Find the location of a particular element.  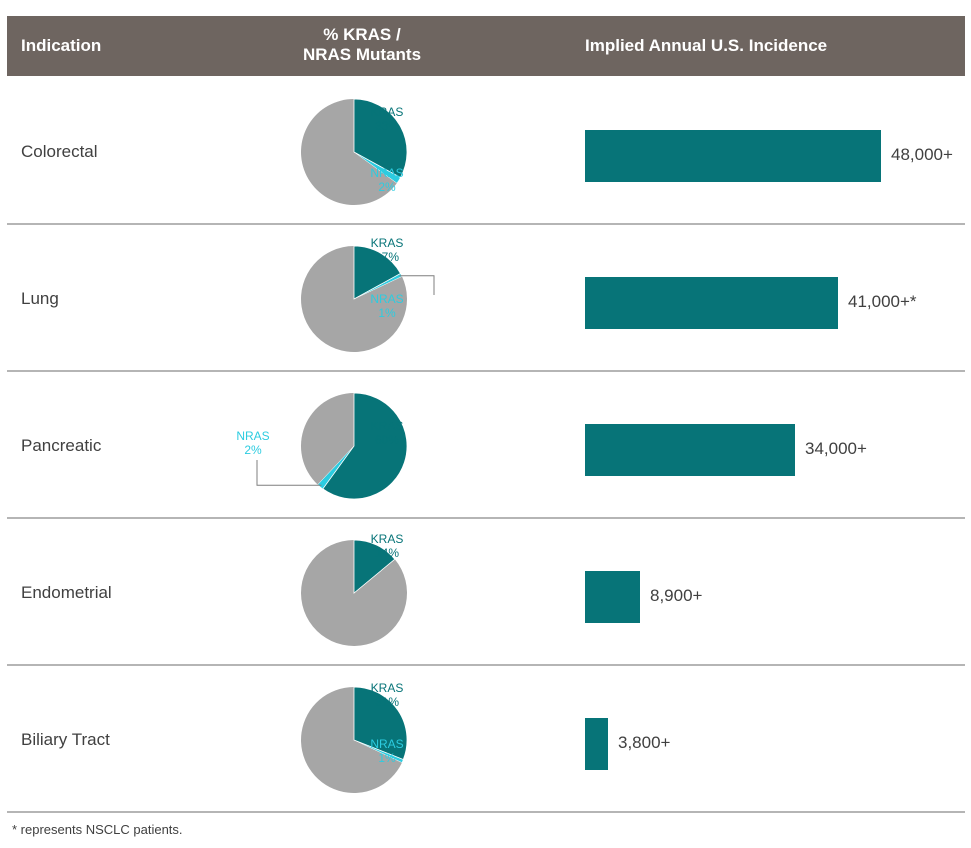

header-indication: Indication is located at coordinates (61, 45).